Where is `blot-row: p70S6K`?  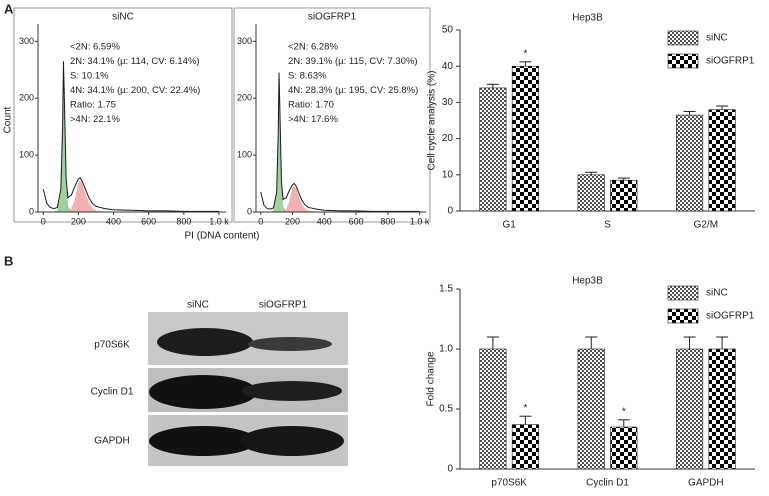 blot-row: p70S6K is located at coordinates (112, 345).